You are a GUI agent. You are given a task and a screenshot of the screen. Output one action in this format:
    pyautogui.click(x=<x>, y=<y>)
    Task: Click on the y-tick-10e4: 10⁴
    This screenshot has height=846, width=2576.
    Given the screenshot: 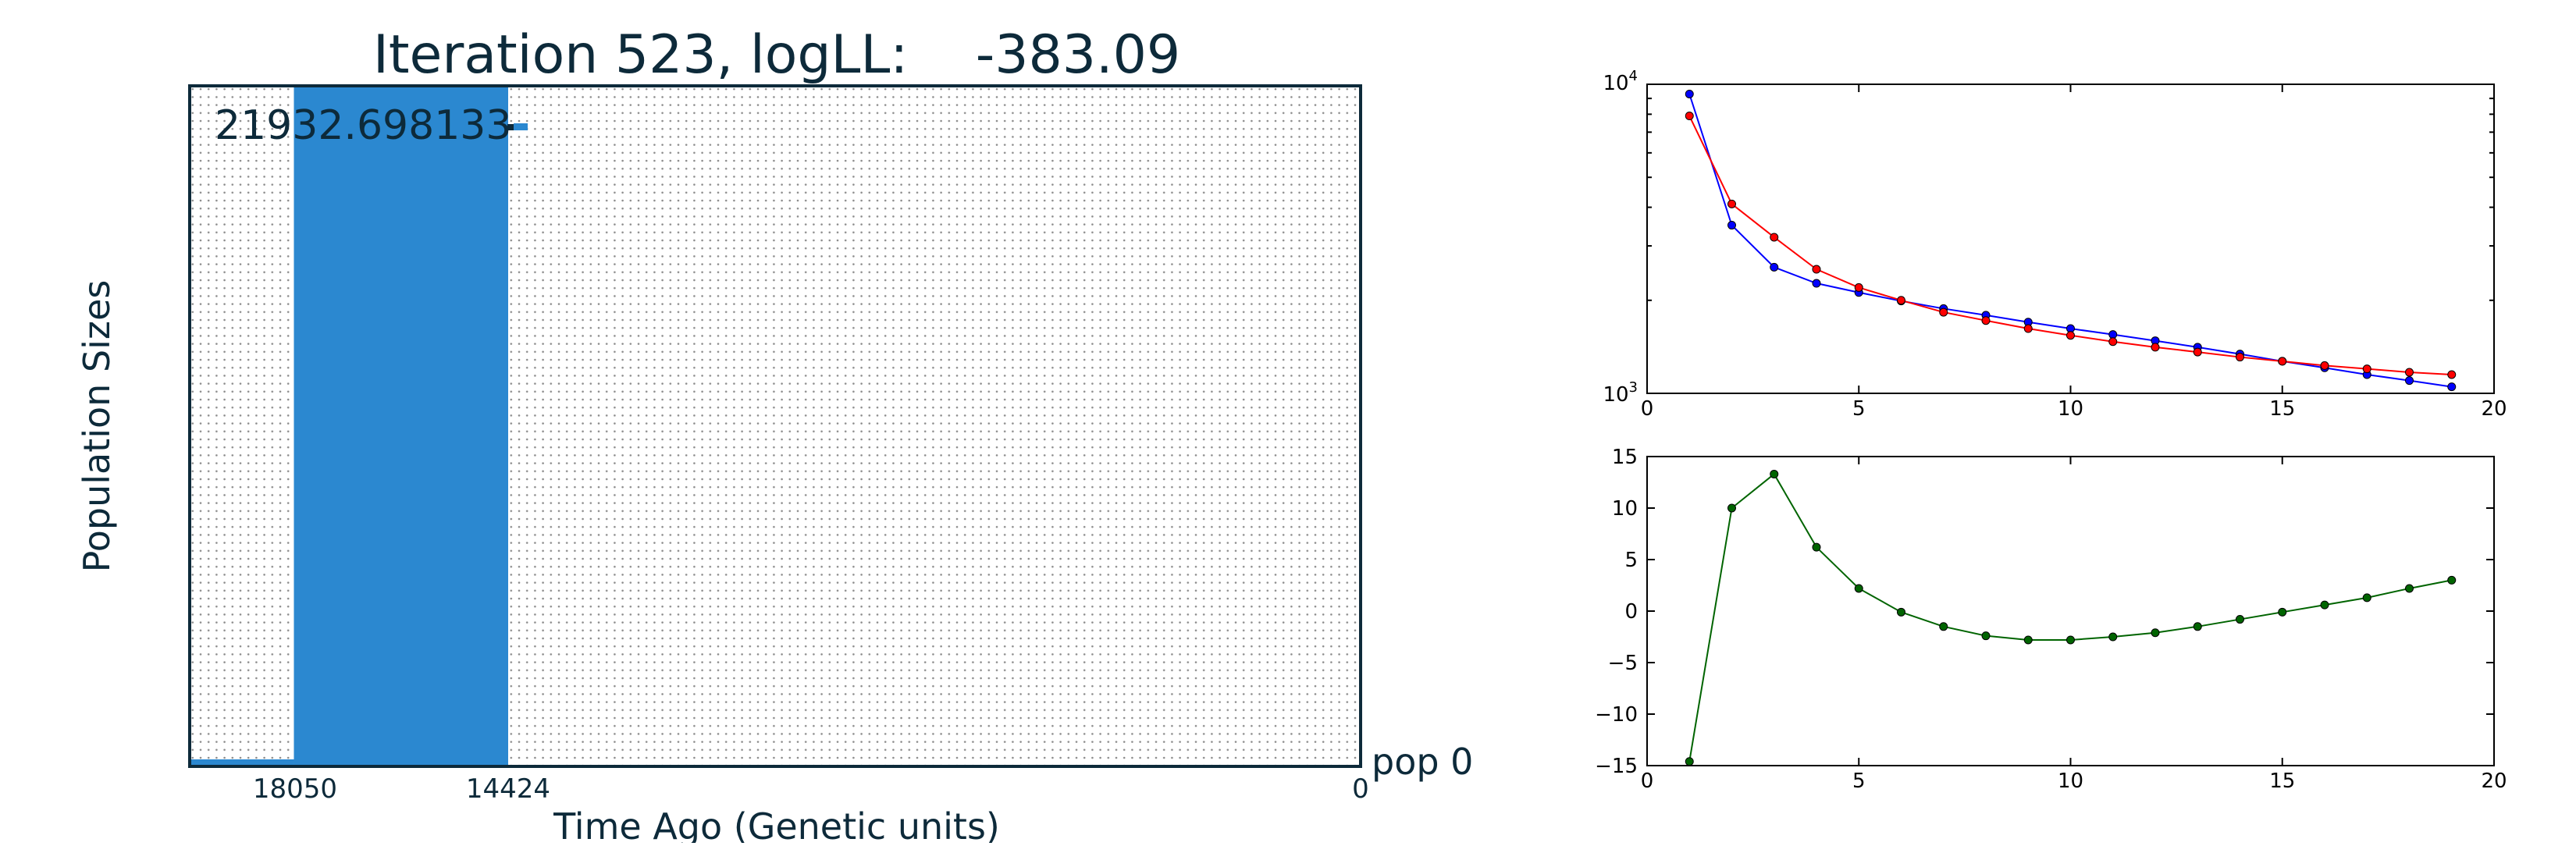 What is the action you would take?
    pyautogui.click(x=1620, y=81)
    